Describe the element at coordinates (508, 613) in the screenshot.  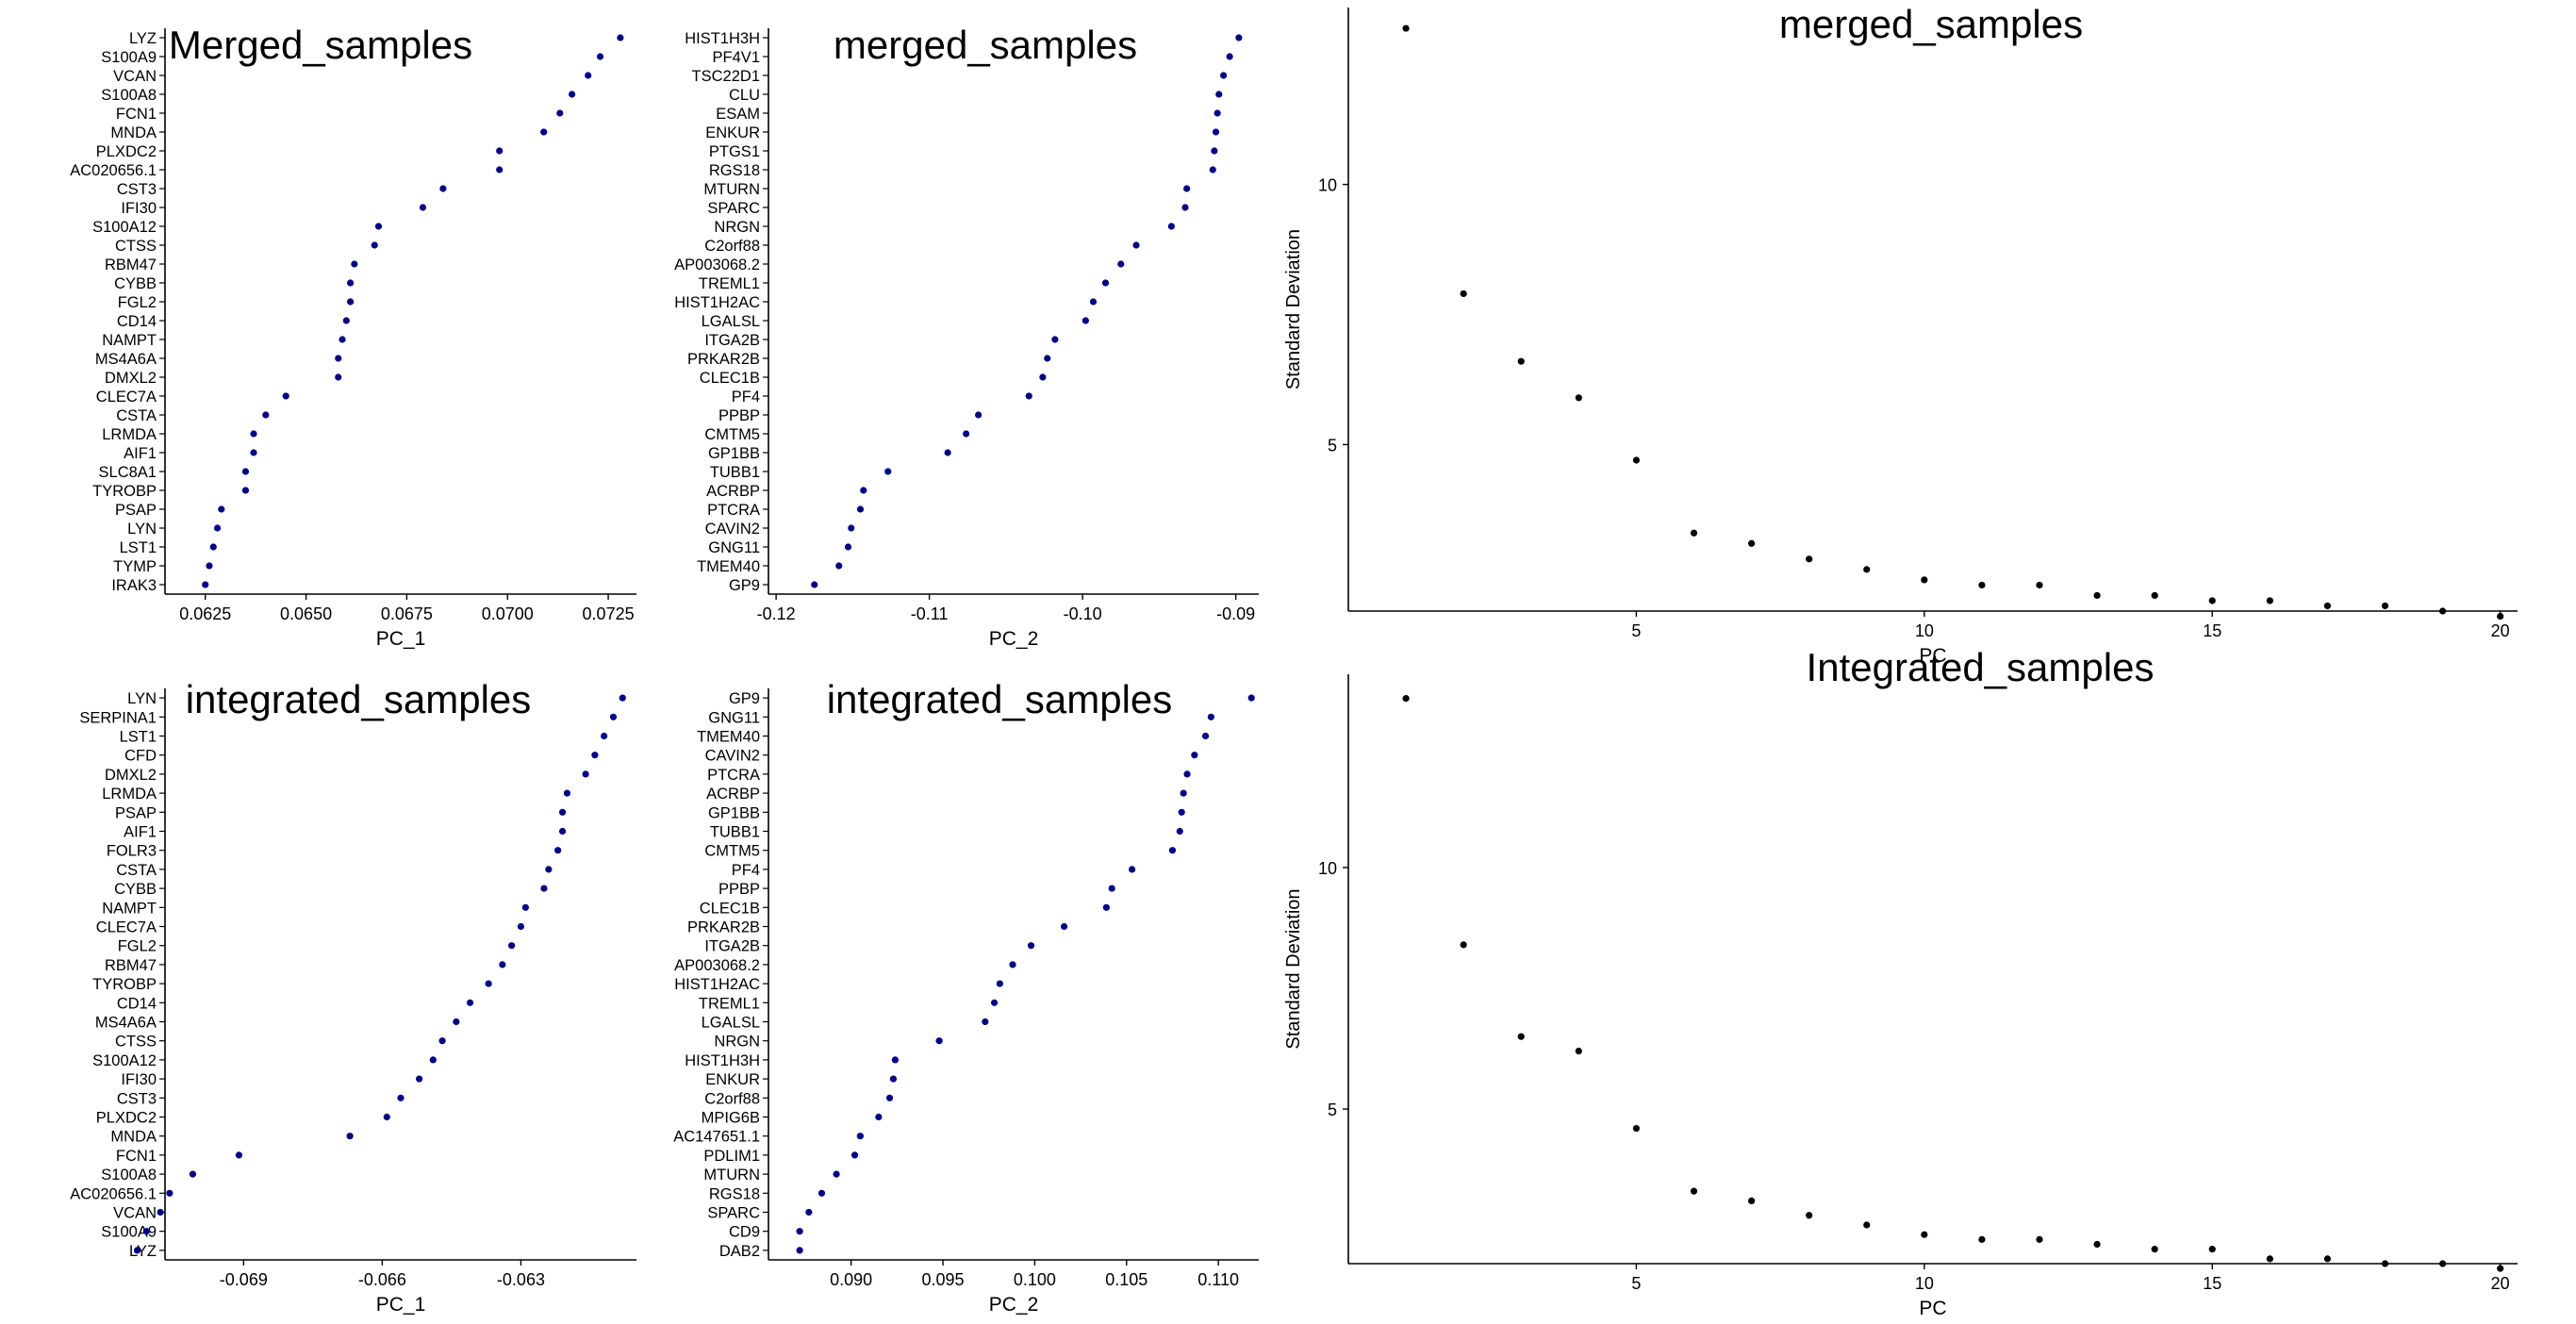
I see `merged-pc1-x-tick-label: 0.0700` at that location.